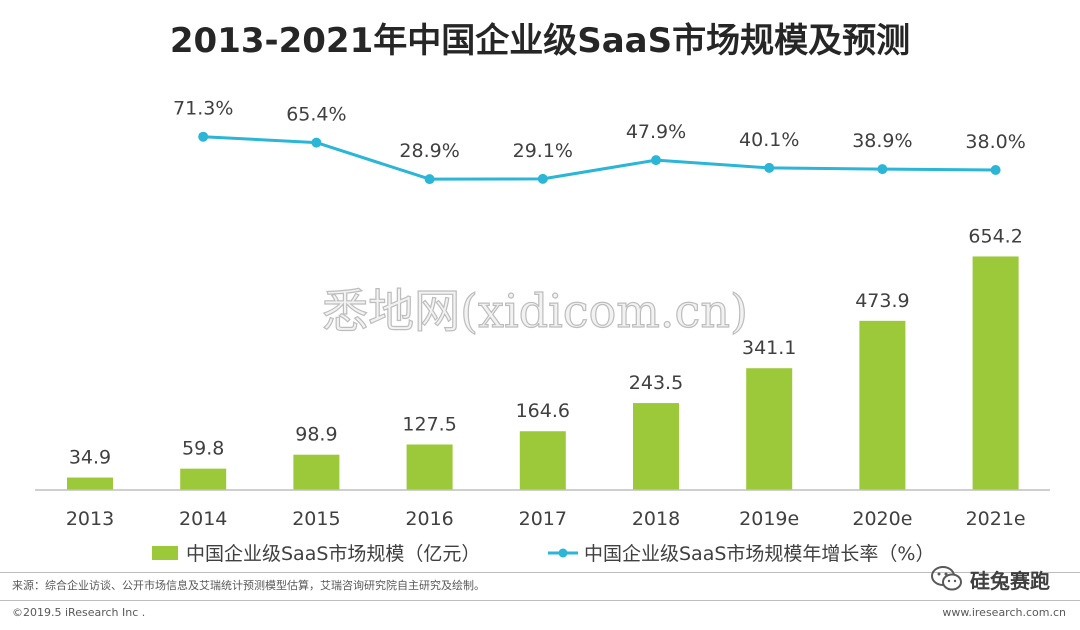 Image resolution: width=1080 pixels, height=630 pixels. I want to click on legend-label-bar: 中国企业级SaaS市场规模（亿元）, so click(333, 554).